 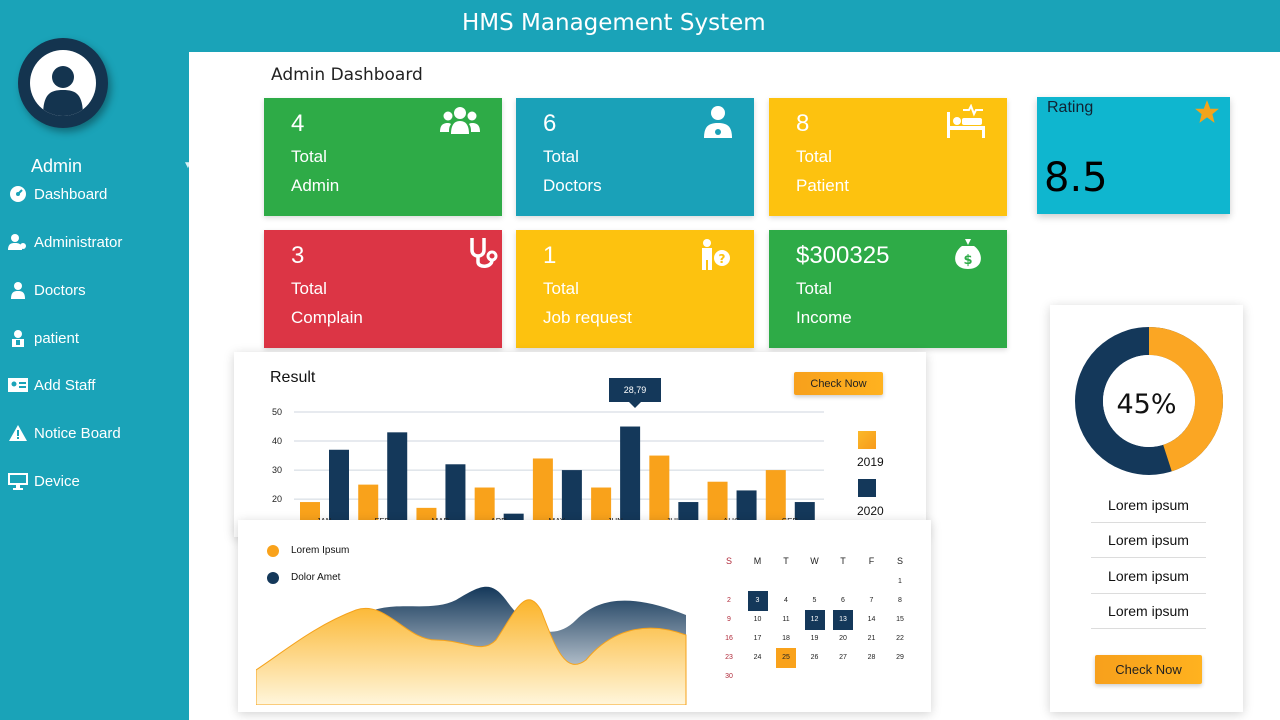 What do you see at coordinates (1146, 404) in the screenshot?
I see `donut-value: 45%` at bounding box center [1146, 404].